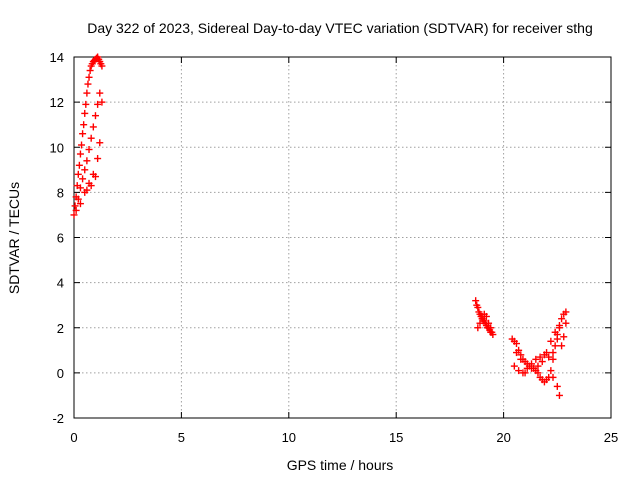 The height and width of the screenshot is (480, 640). Describe the element at coordinates (396, 437) in the screenshot. I see `x-tick-label: 15` at that location.